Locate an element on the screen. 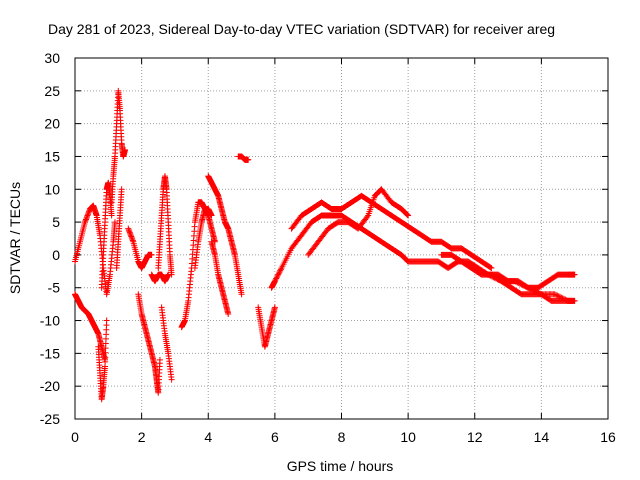  x-axis-title: GPS time / hours is located at coordinates (340, 466).